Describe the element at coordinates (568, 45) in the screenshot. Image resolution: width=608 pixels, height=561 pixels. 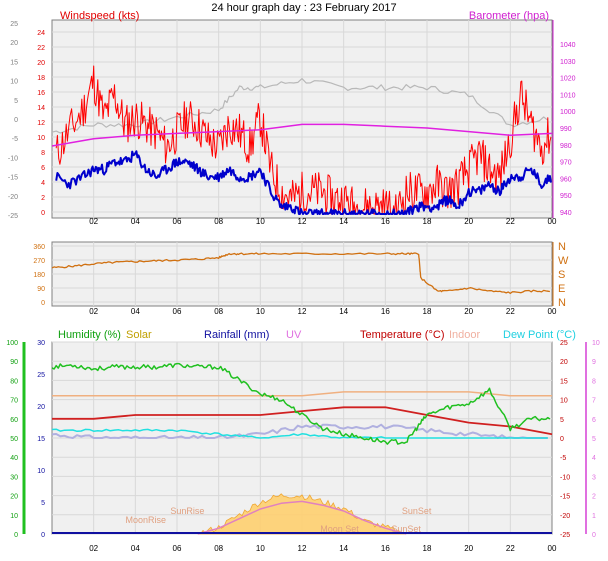
I see `barometer-tick-label: 1040` at that location.